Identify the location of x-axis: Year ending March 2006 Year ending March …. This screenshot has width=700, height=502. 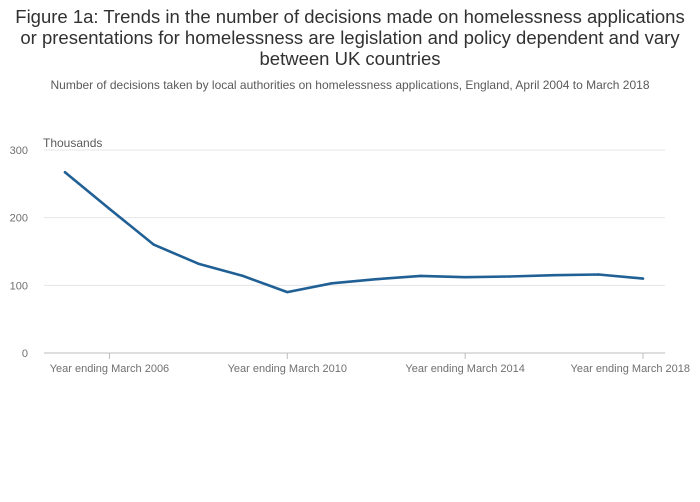
(370, 364).